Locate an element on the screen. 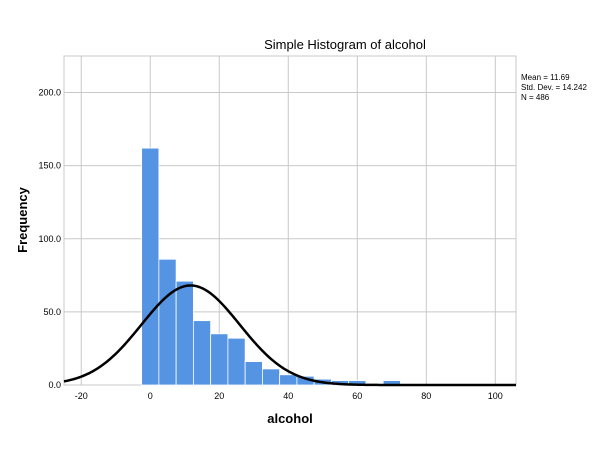 This screenshot has height=464, width=604. y-axis-ticks: 0.0 50.0 100.0 150.0 200.0 is located at coordinates (49, 239).